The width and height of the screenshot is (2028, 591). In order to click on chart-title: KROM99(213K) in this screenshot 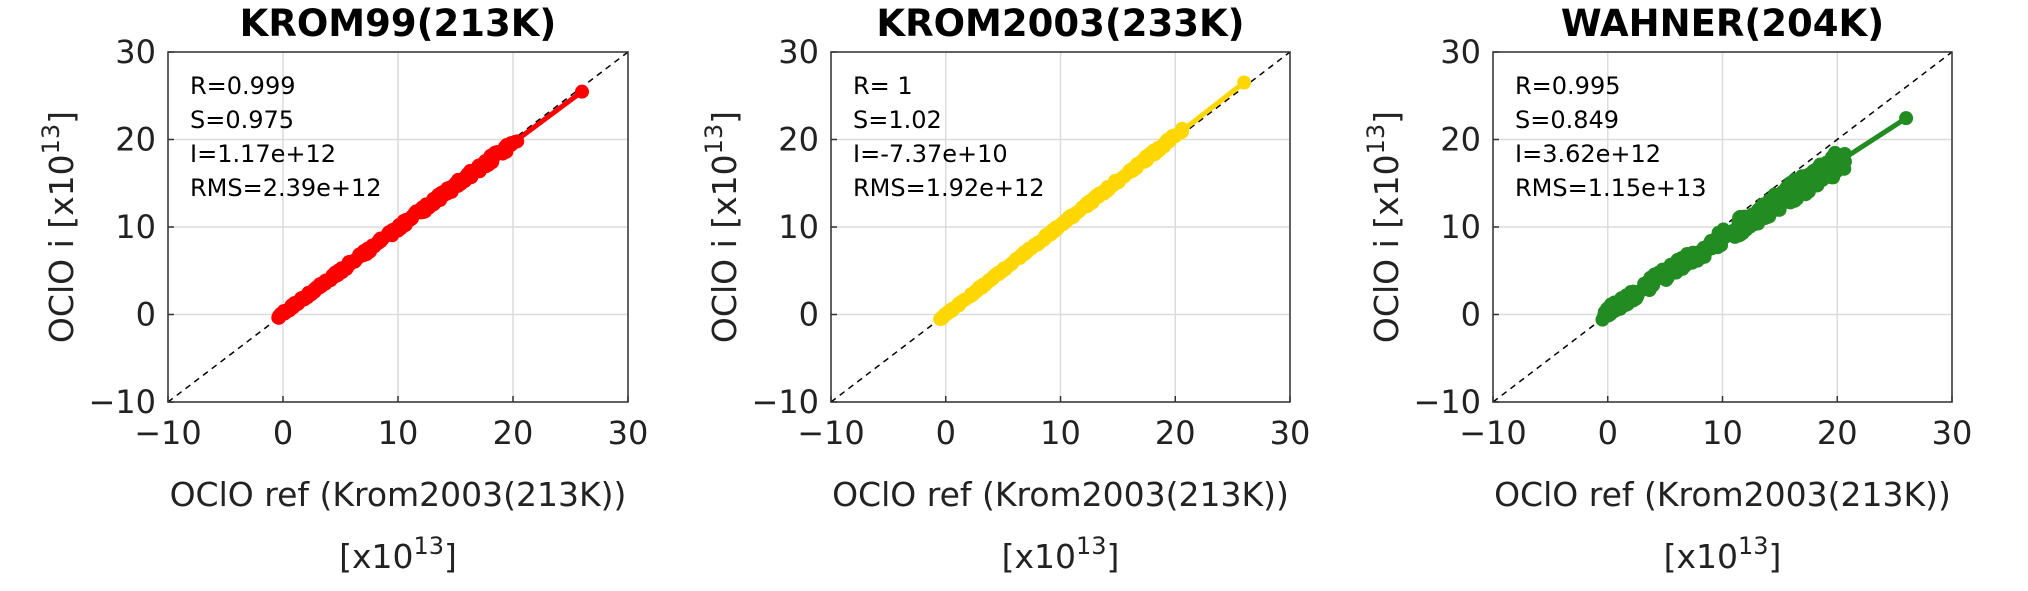, I will do `click(398, 23)`.